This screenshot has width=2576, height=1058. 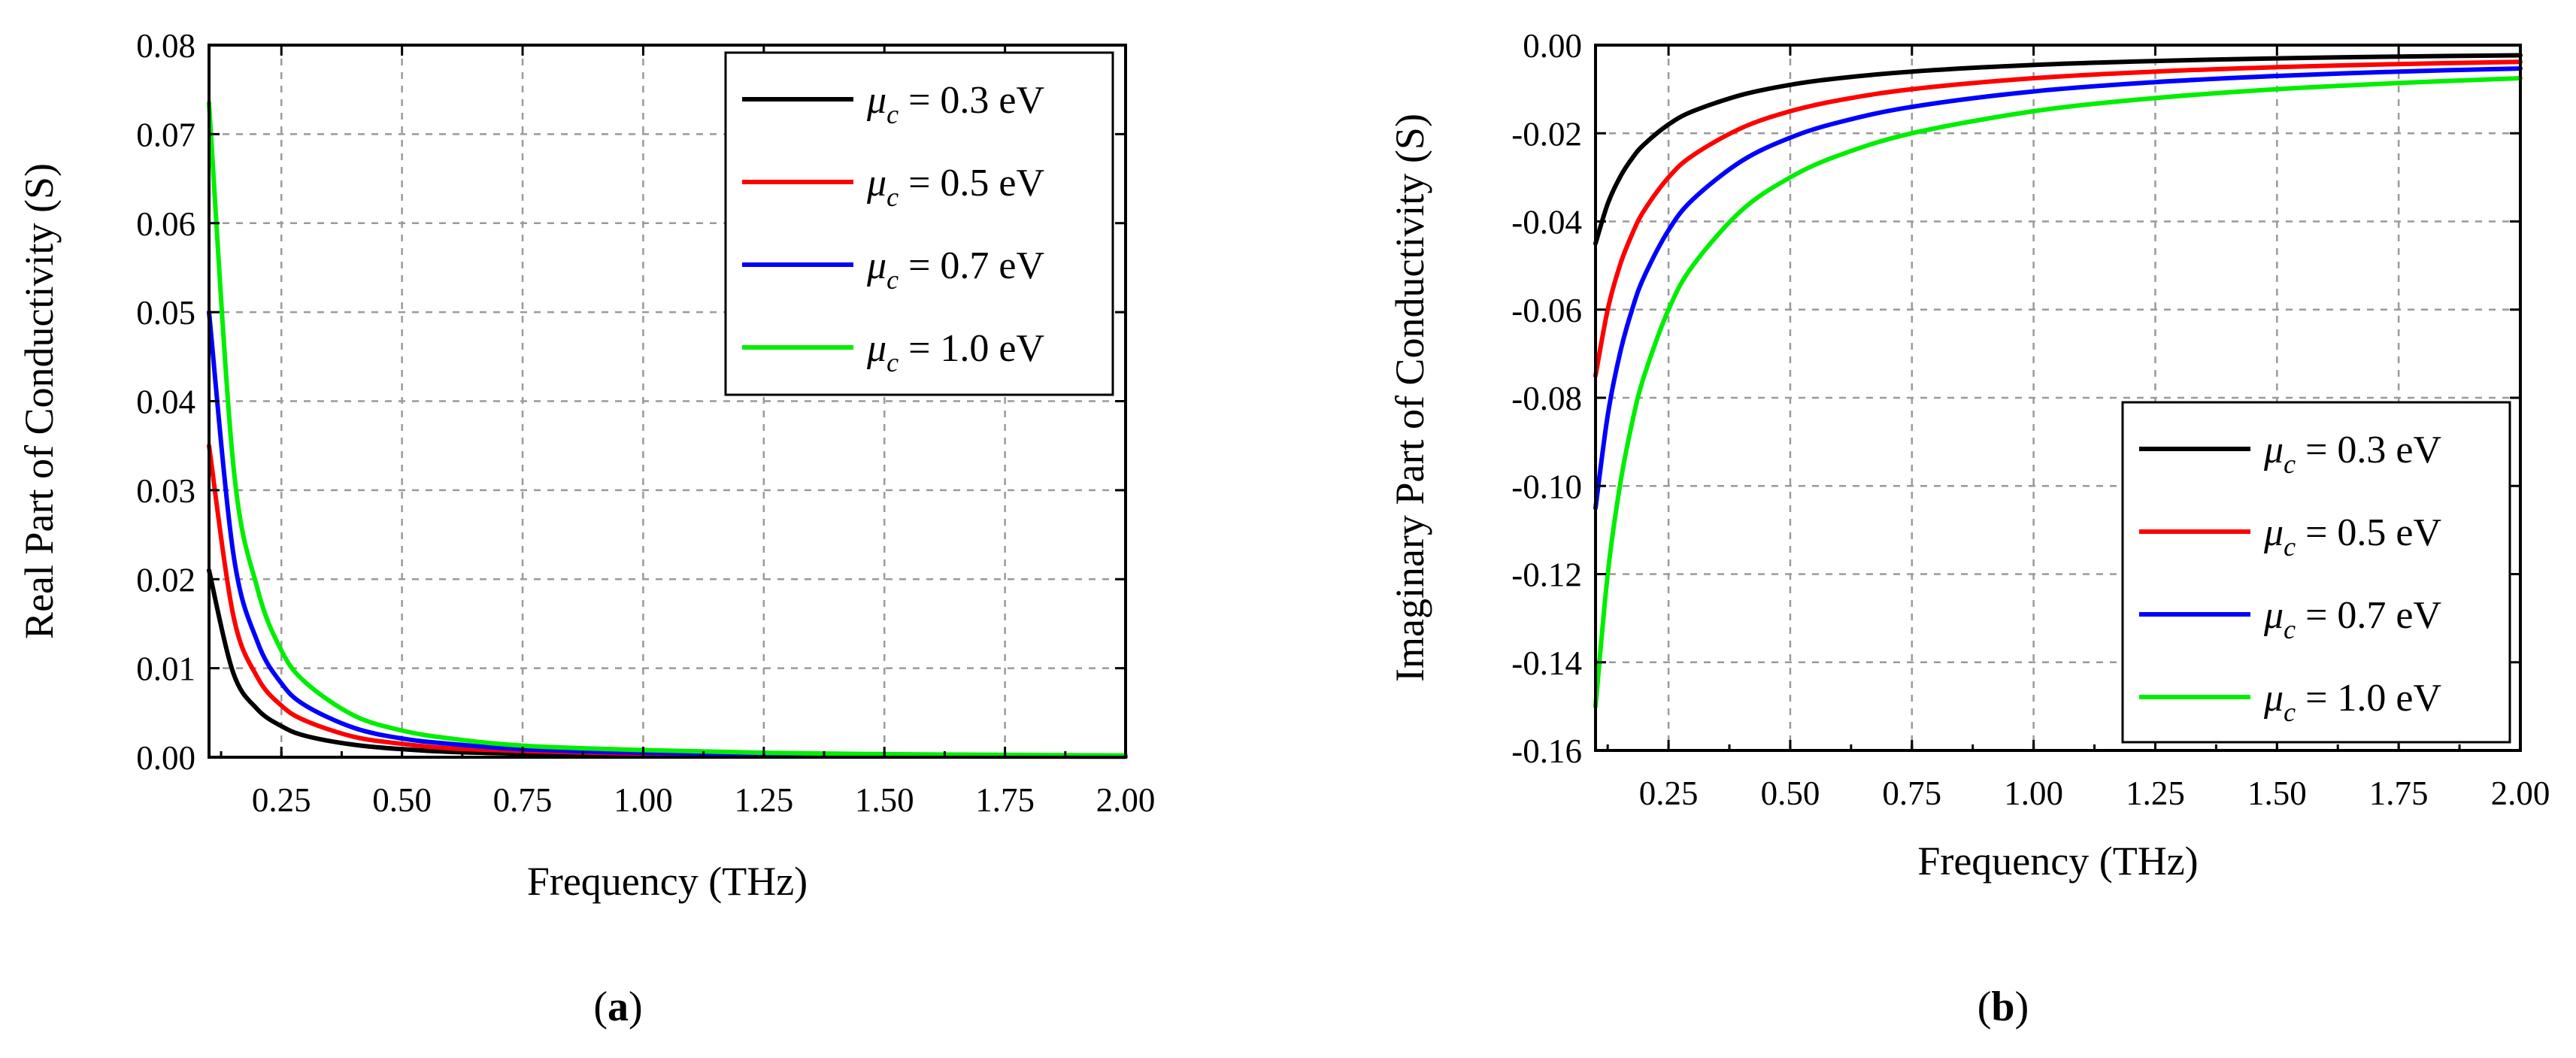 What do you see at coordinates (1409, 398) in the screenshot?
I see `y-axis-label: Imaginary Part of Conductivity (S)` at bounding box center [1409, 398].